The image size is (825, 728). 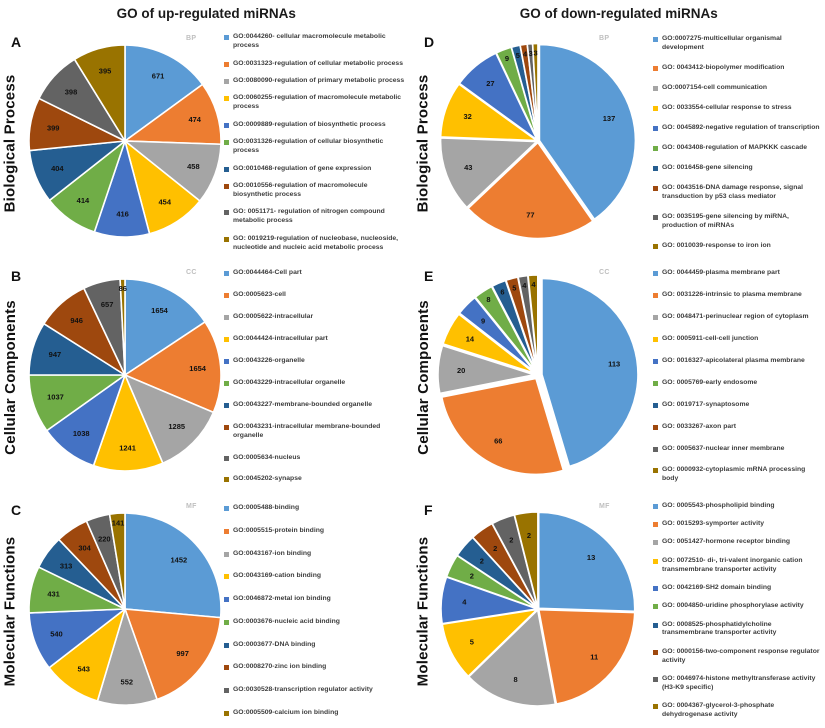 I want to click on down-regulated-title: GO of down-regulated miRNAs, so click(x=618, y=13).